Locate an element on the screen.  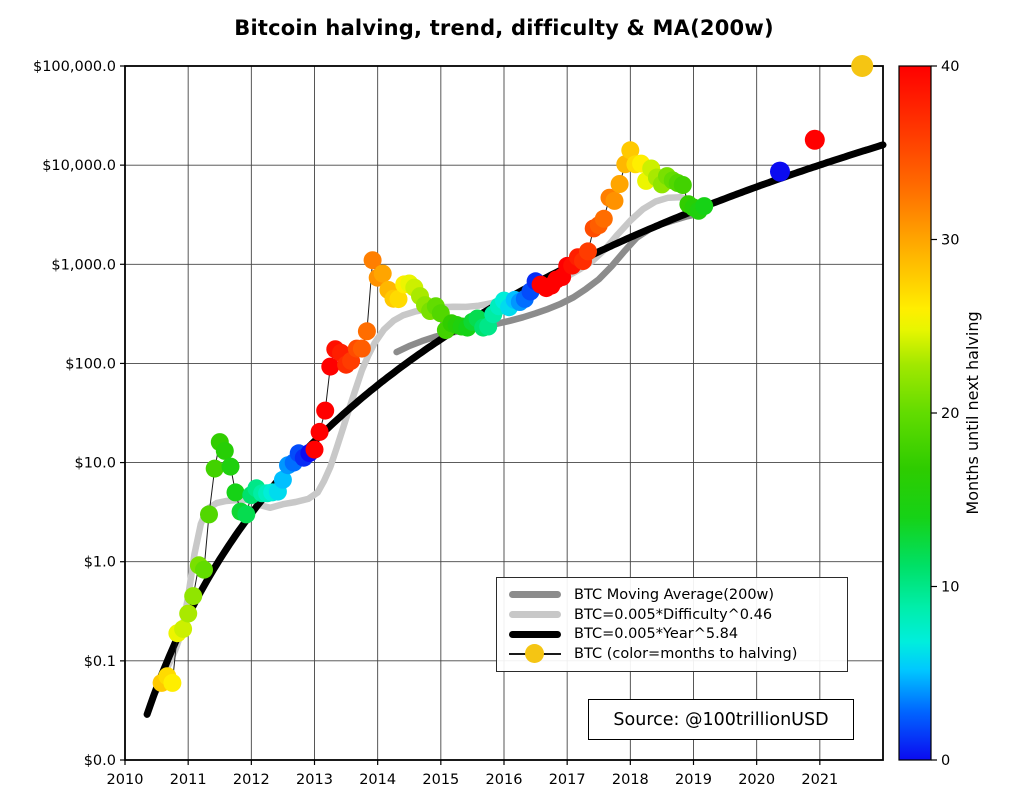
x-tick-label: 2015 is located at coordinates (440, 780).